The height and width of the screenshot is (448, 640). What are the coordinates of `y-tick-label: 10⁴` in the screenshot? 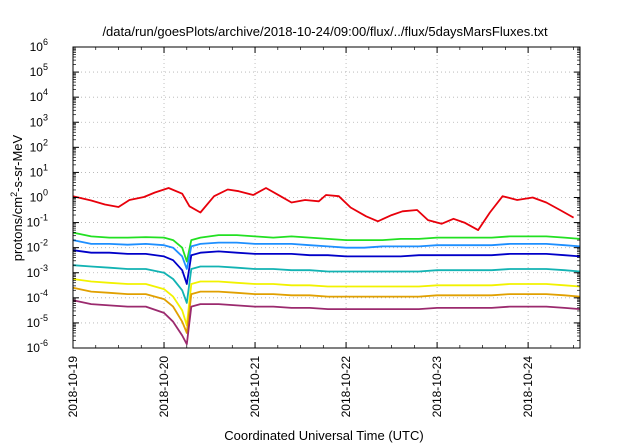 It's located at (39, 95).